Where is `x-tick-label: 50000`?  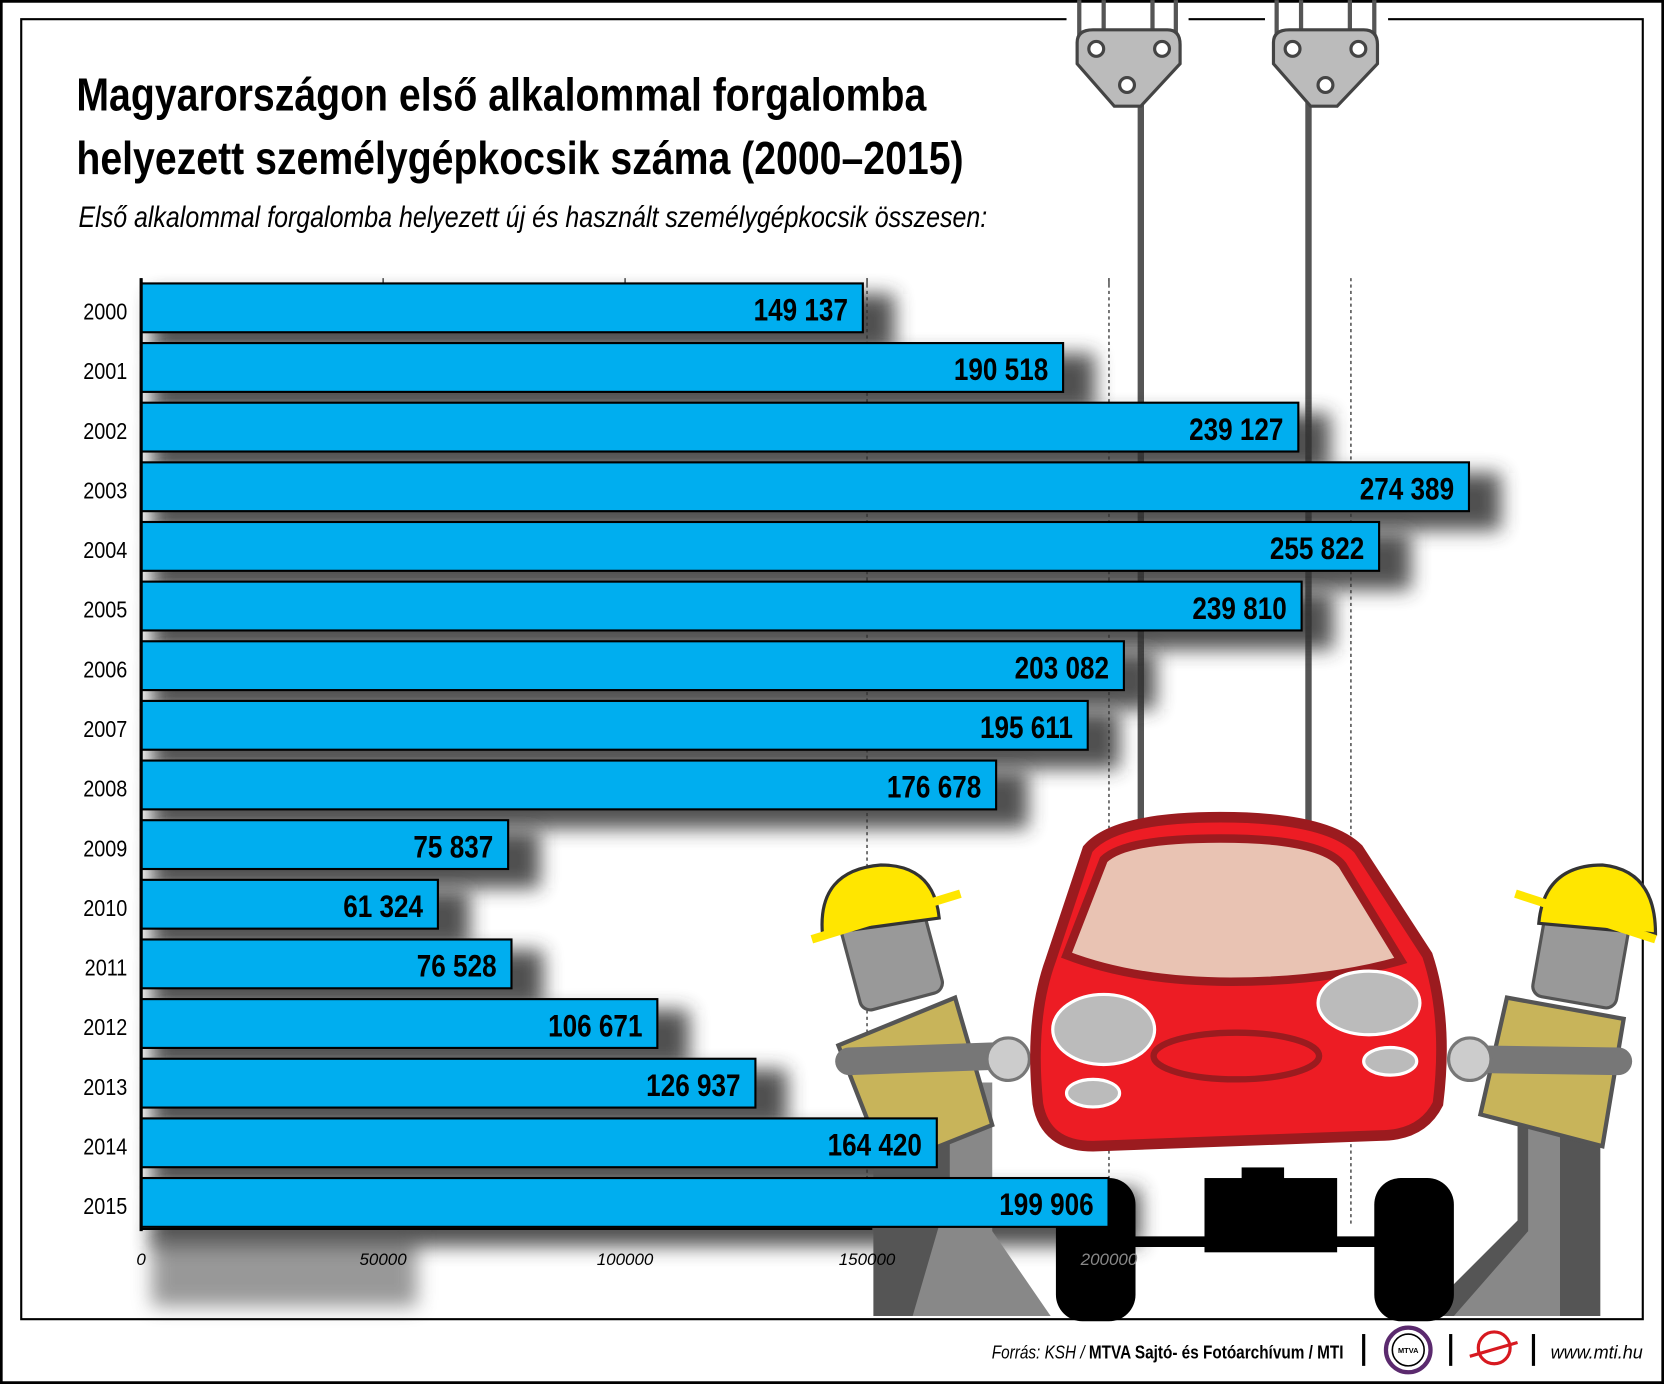
x-tick-label: 50000 is located at coordinates (384, 1259).